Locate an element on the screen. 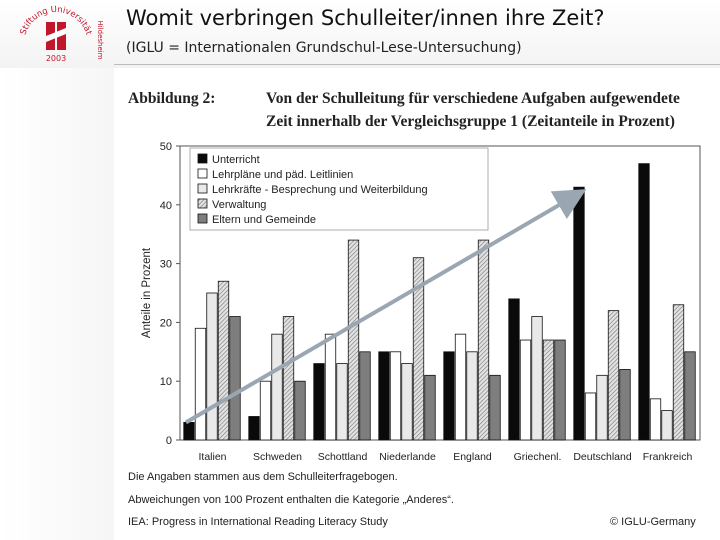 The height and width of the screenshot is (540, 720). figure-label: Abbildung 2: is located at coordinates (172, 98).